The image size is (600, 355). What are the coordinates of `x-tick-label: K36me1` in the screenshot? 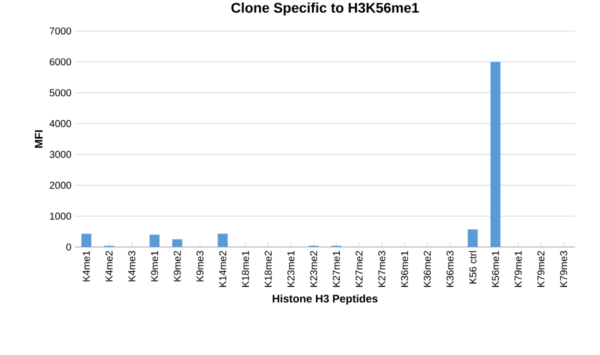 It's located at (404, 269).